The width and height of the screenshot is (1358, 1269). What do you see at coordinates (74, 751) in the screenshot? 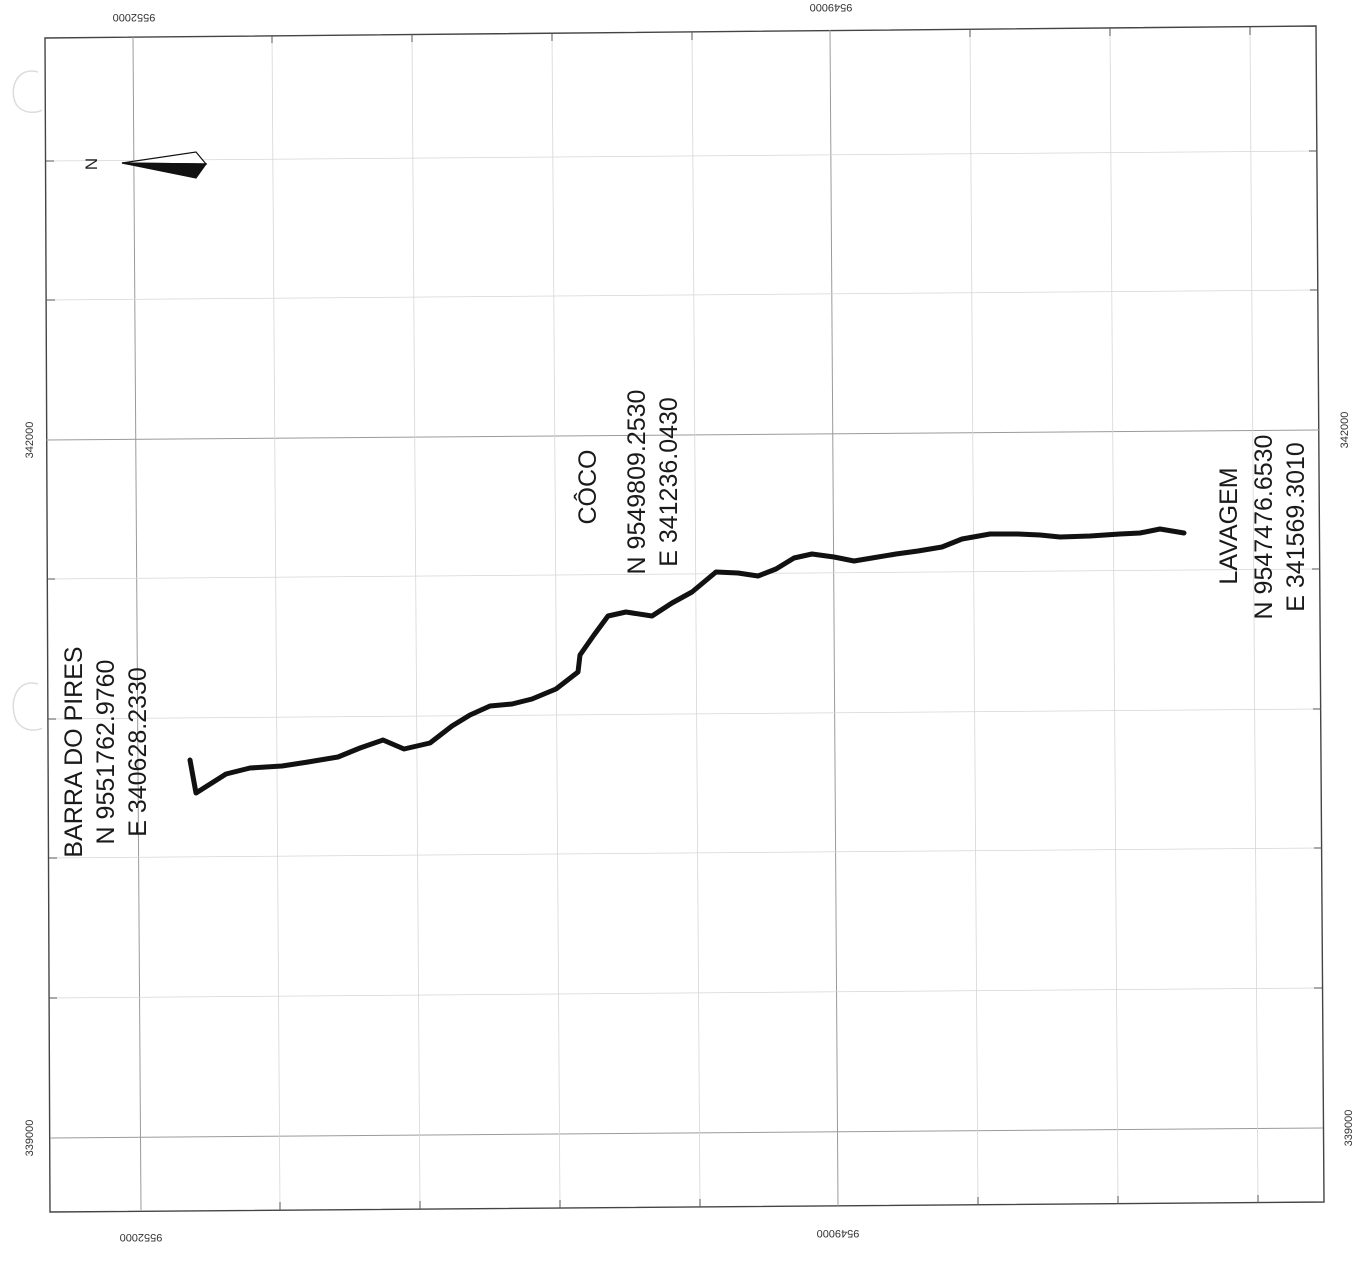
I see `waypoint-name: BARRA DO PIRES` at bounding box center [74, 751].